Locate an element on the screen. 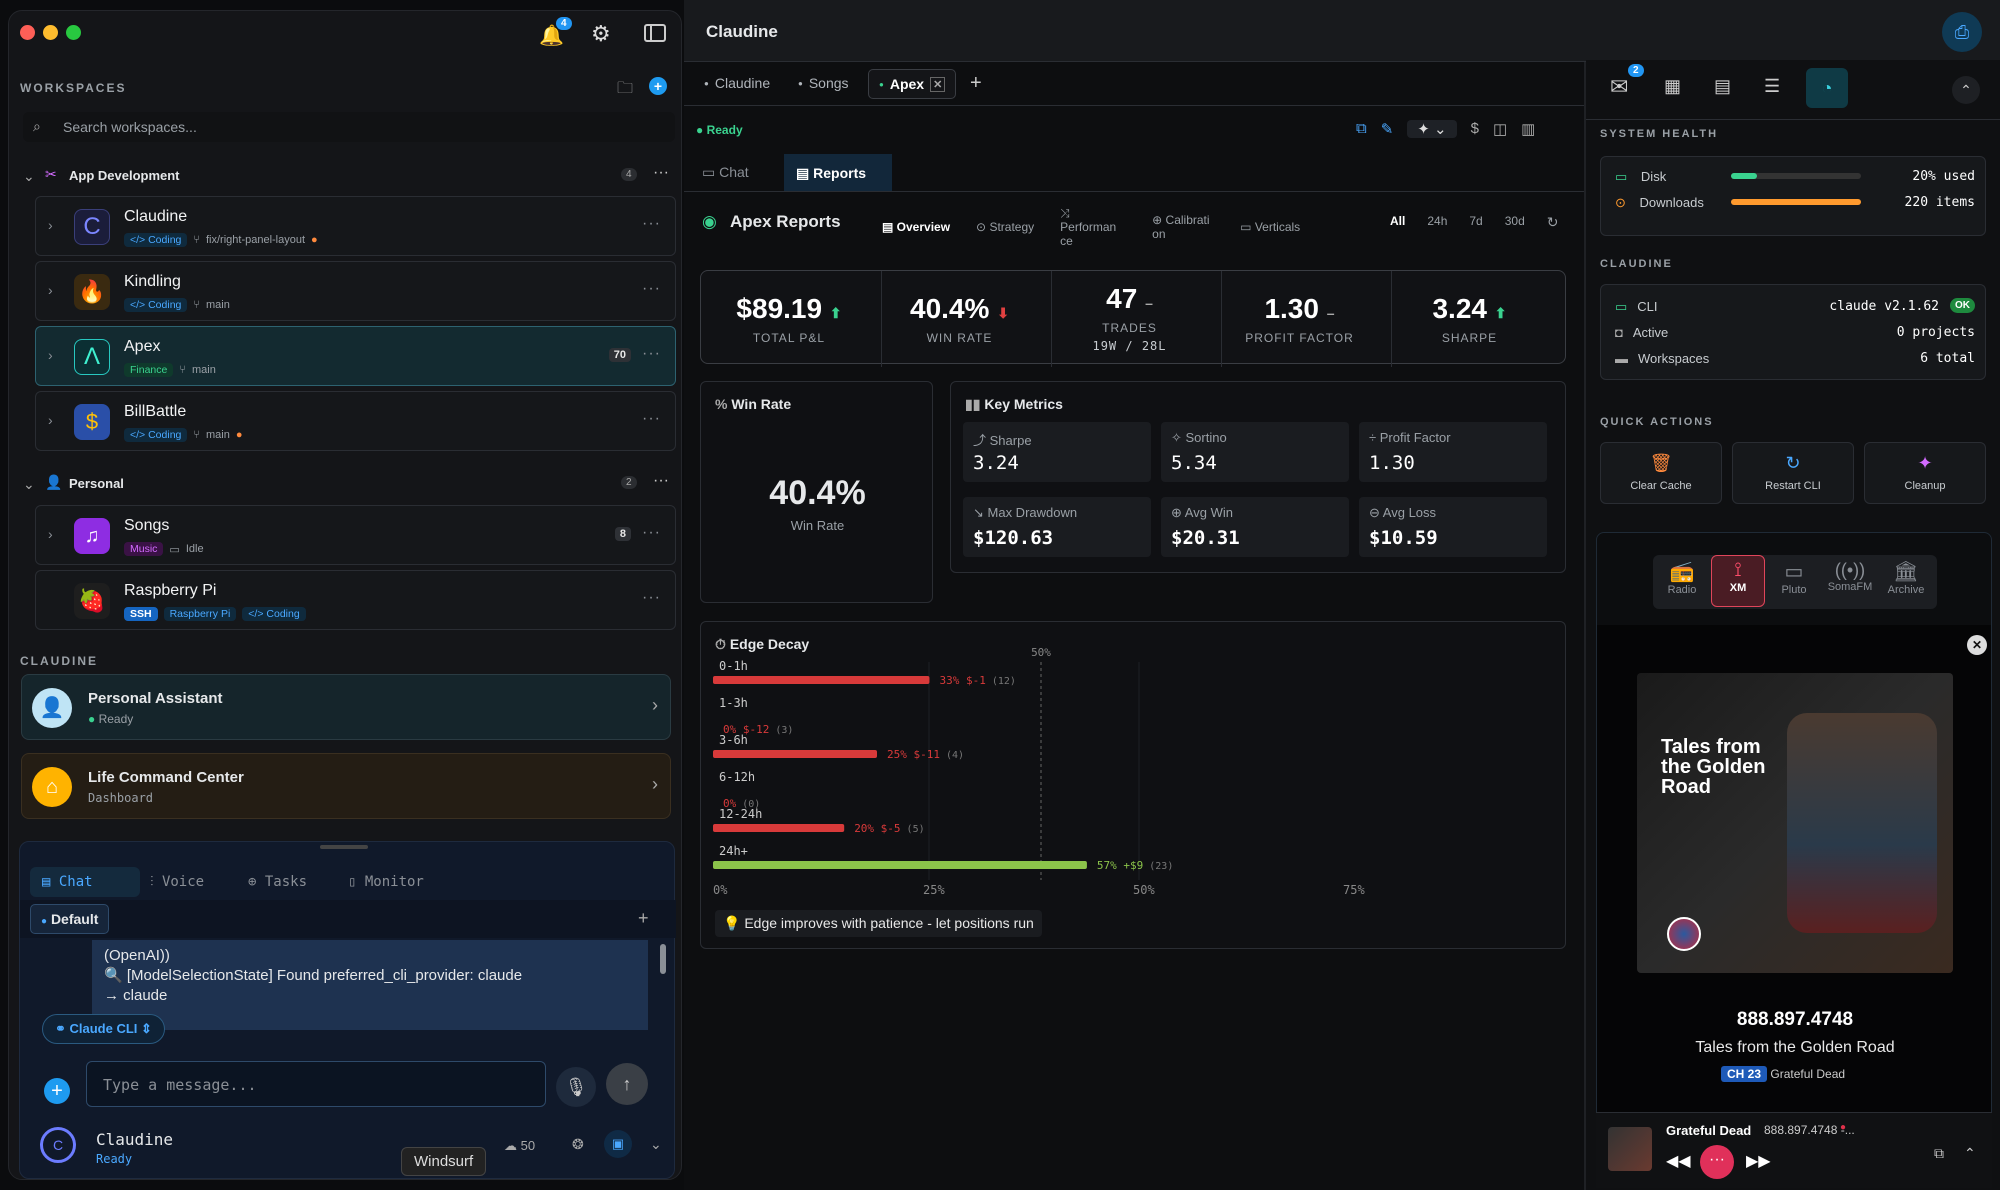 This screenshot has width=2000, height=1190. tab-songs: ● Songs is located at coordinates (823, 83).